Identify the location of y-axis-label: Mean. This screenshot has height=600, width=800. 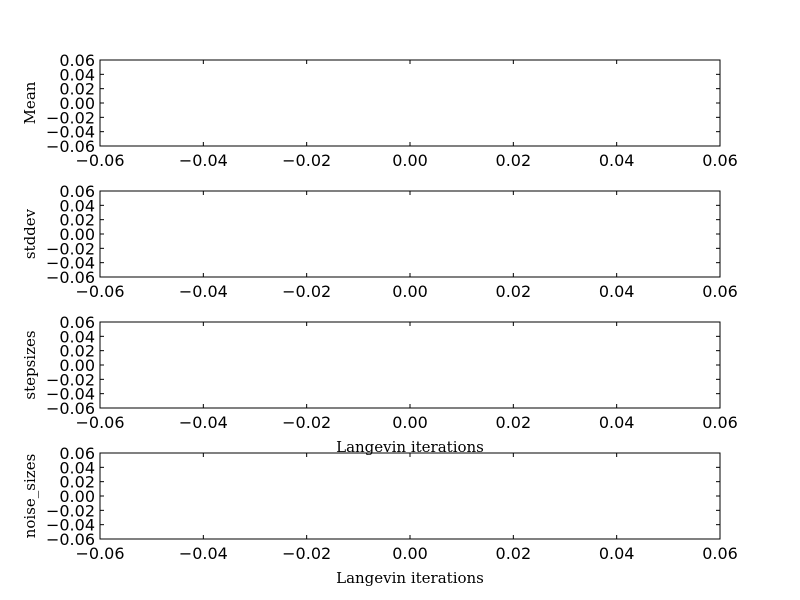
(30, 102).